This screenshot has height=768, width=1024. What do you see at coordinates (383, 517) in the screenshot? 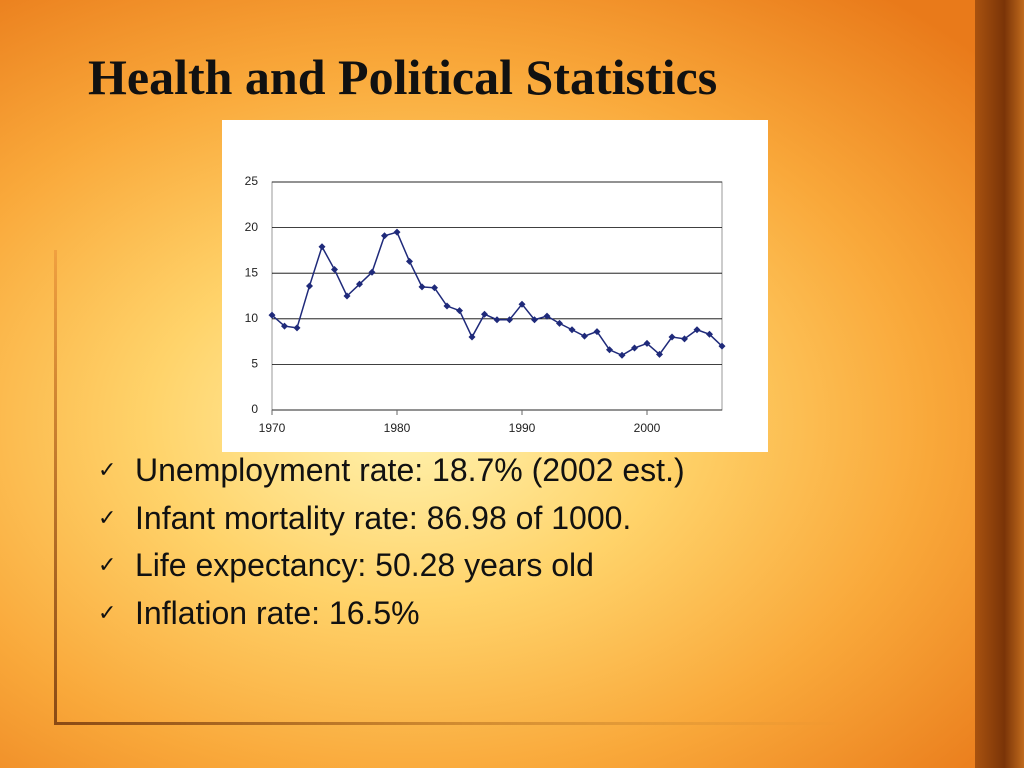
I see `bullet-text: Infant mortality rate: 86.98 of 1000.` at bounding box center [383, 517].